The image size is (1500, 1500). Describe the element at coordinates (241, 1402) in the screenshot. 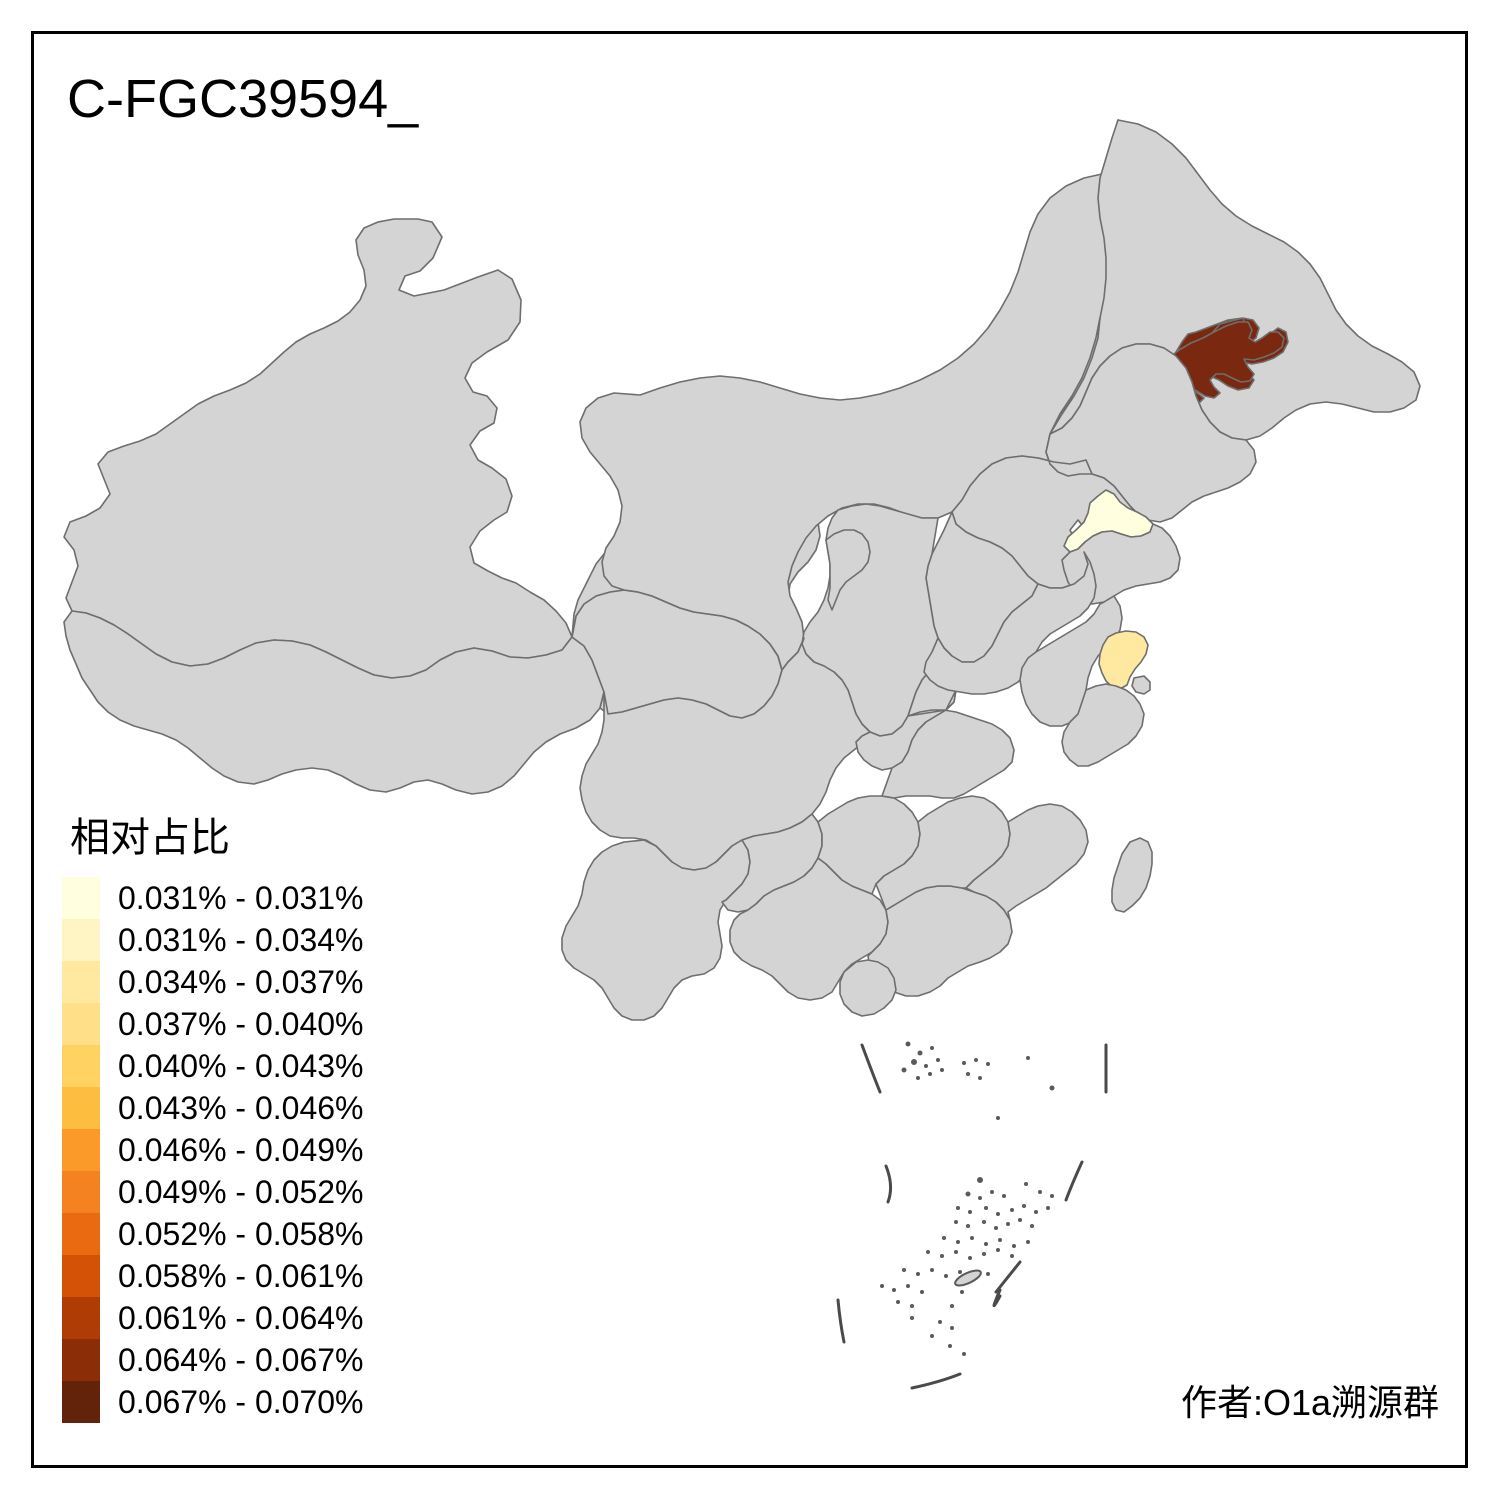

I see `legend-label: 0.067% - 0.070%` at that location.